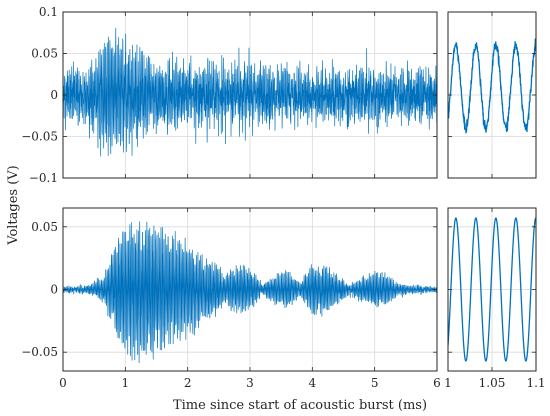 The width and height of the screenshot is (550, 416). Describe the element at coordinates (63, 383) in the screenshot. I see `x-tick-label: 0` at that location.